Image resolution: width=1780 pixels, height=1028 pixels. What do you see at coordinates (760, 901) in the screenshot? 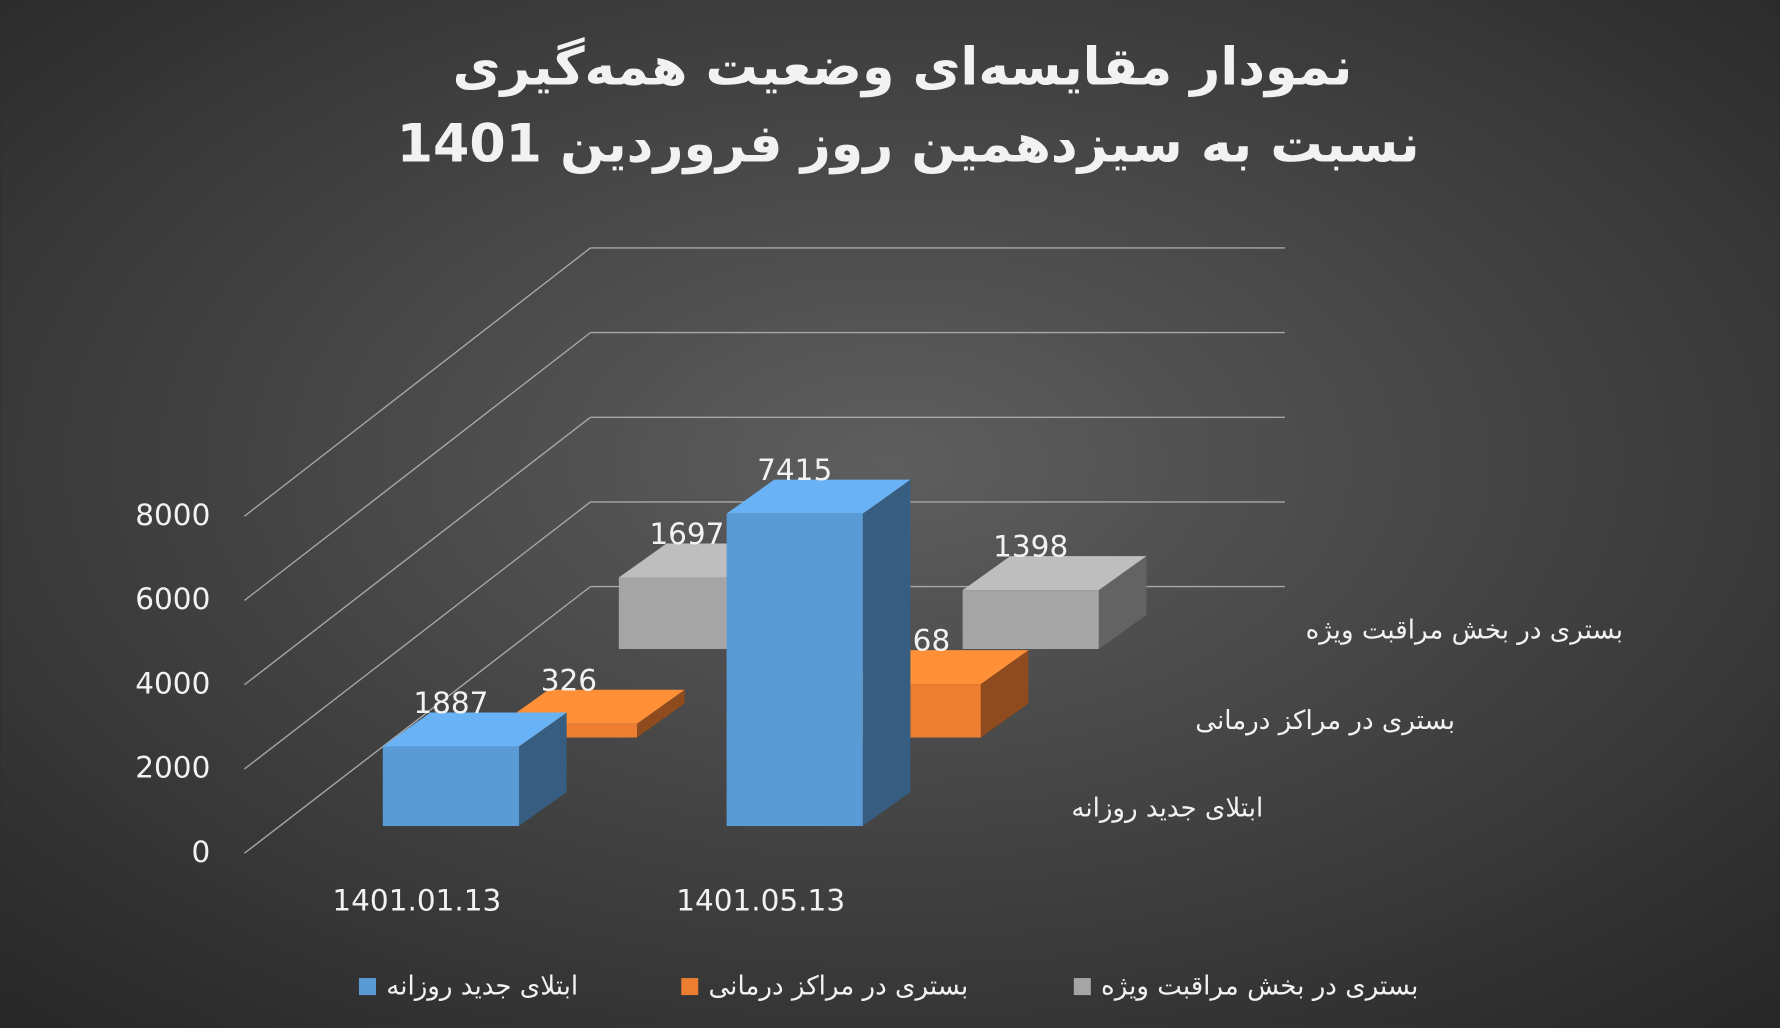
I see `x-tick-label: 1401.05.13` at bounding box center [760, 901].